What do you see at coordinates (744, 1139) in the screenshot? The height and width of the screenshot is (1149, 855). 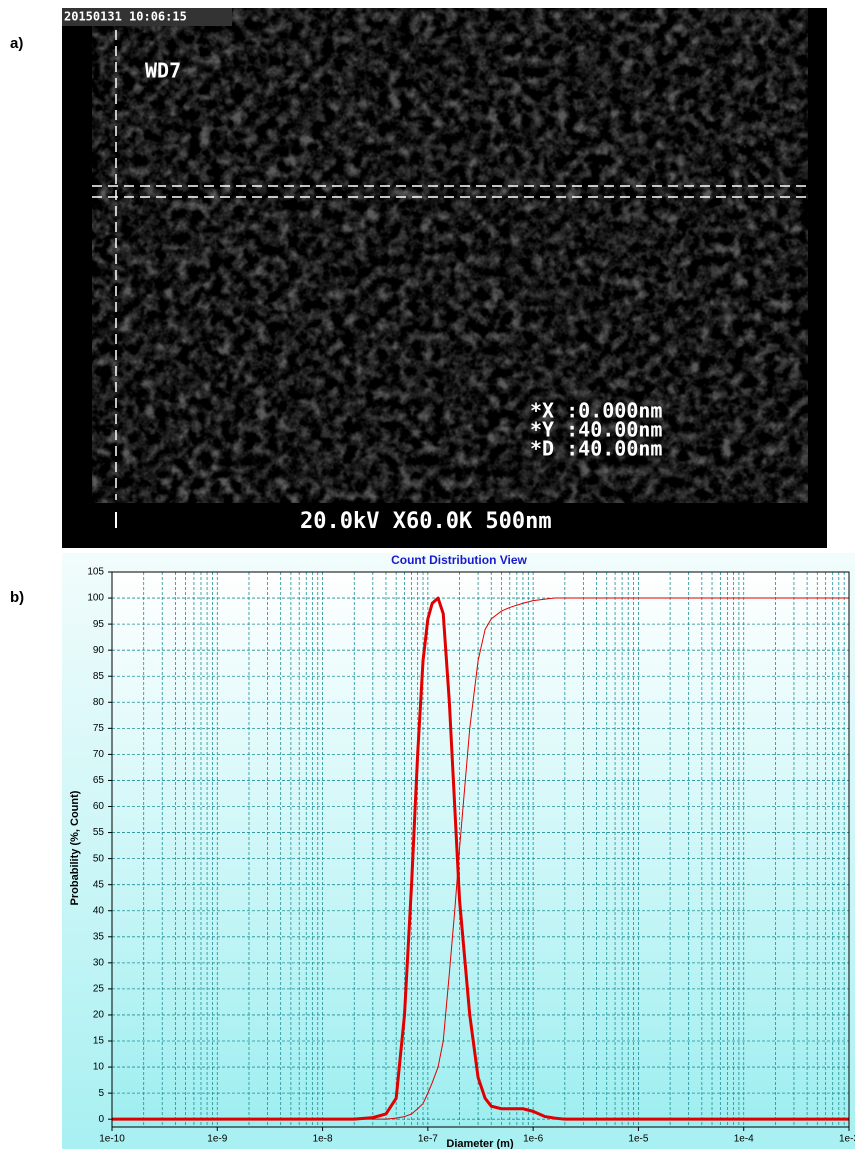 I see `x-tick-label: 1e-4` at bounding box center [744, 1139].